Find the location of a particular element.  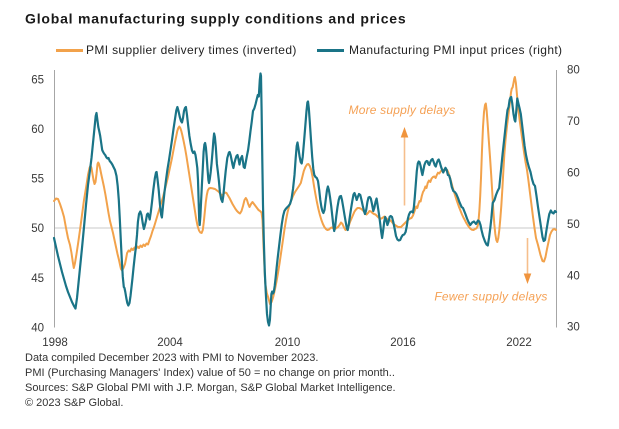

svg-text: 70 is located at coordinates (573, 122).